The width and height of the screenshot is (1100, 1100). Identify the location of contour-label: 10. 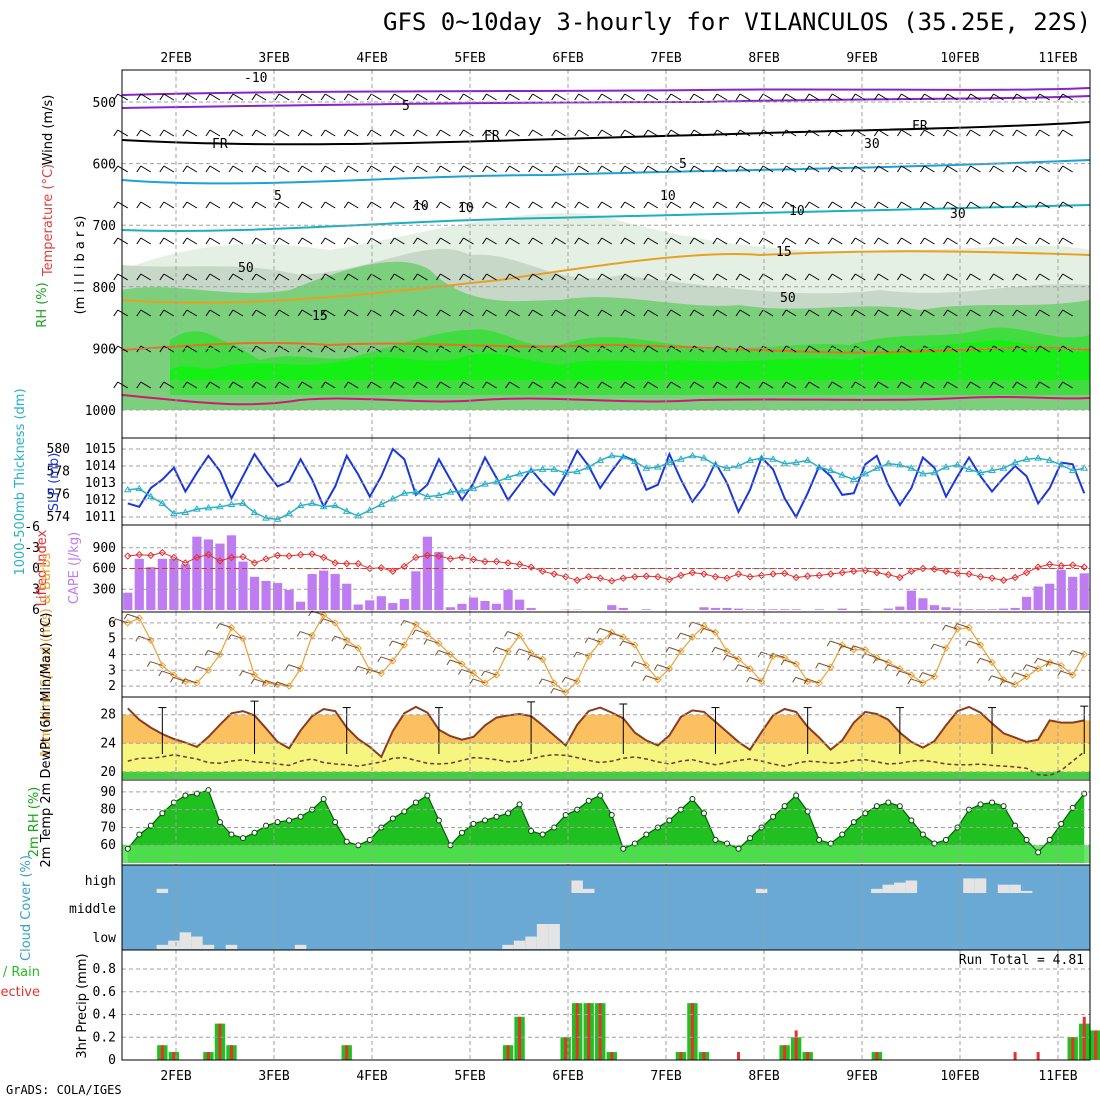
(797, 211).